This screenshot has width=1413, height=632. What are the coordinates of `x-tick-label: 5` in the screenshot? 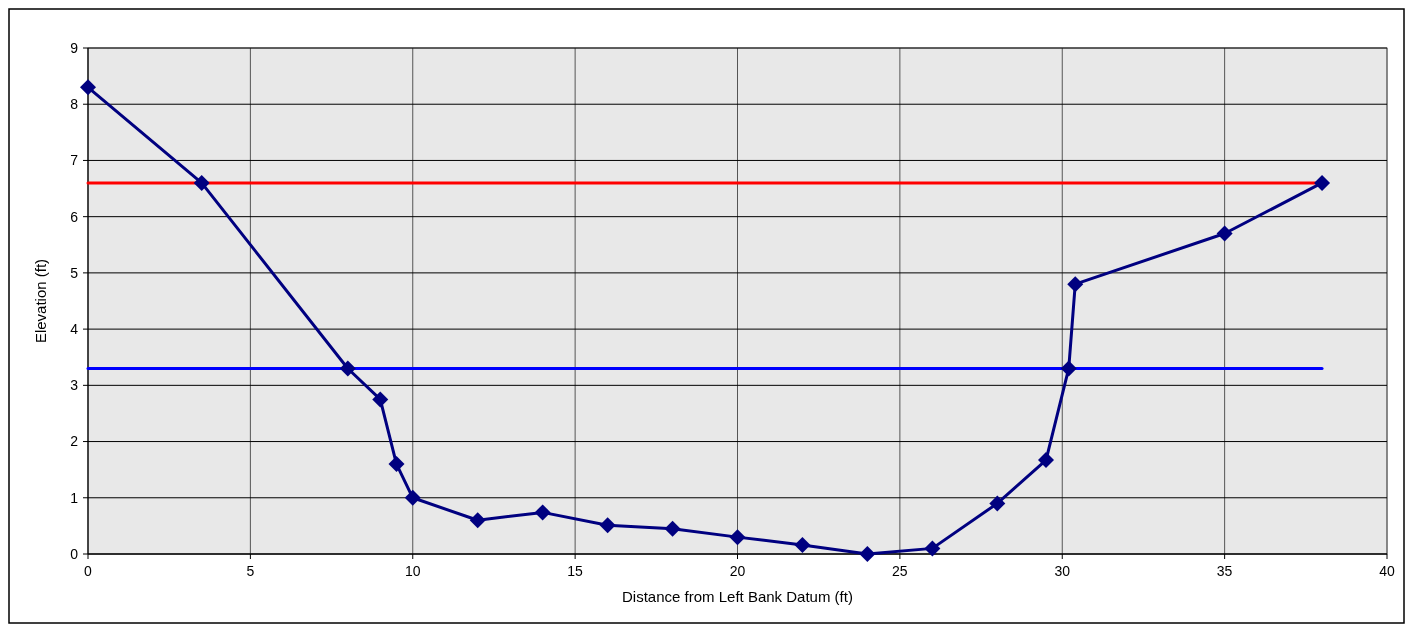 It's located at (250, 571).